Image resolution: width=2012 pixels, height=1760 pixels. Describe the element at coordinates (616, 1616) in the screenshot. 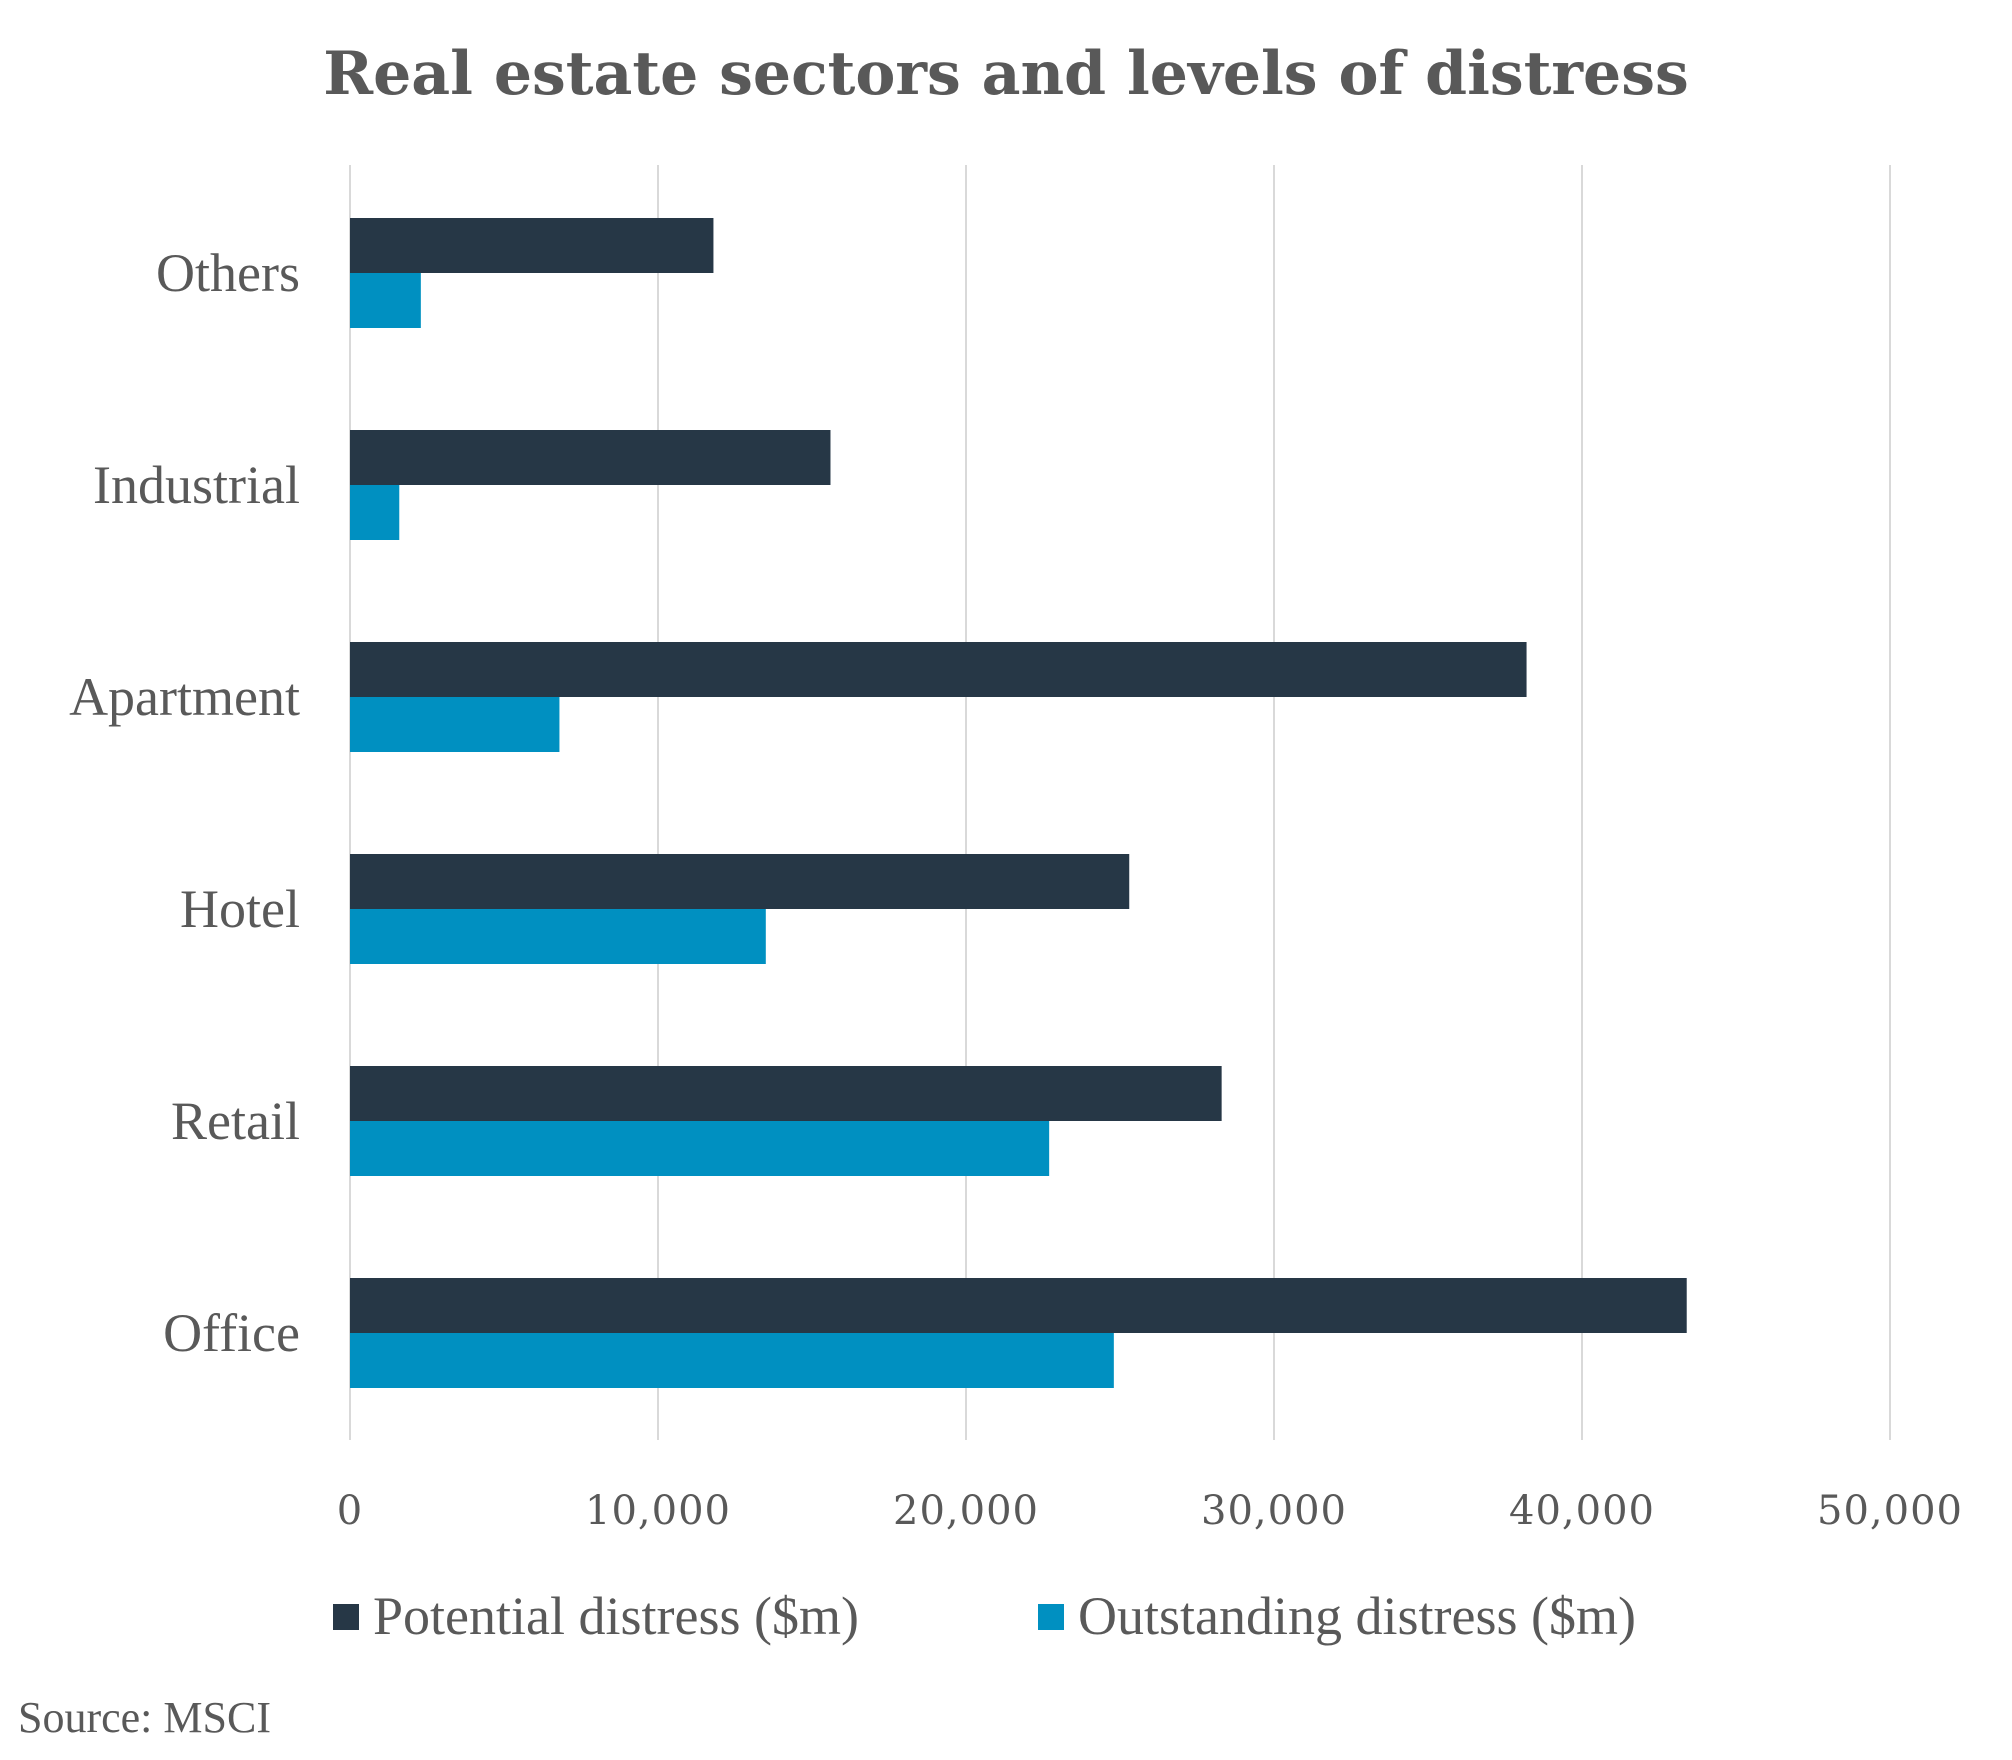

I see `legend-label-potential: Potential distress ($m)` at that location.